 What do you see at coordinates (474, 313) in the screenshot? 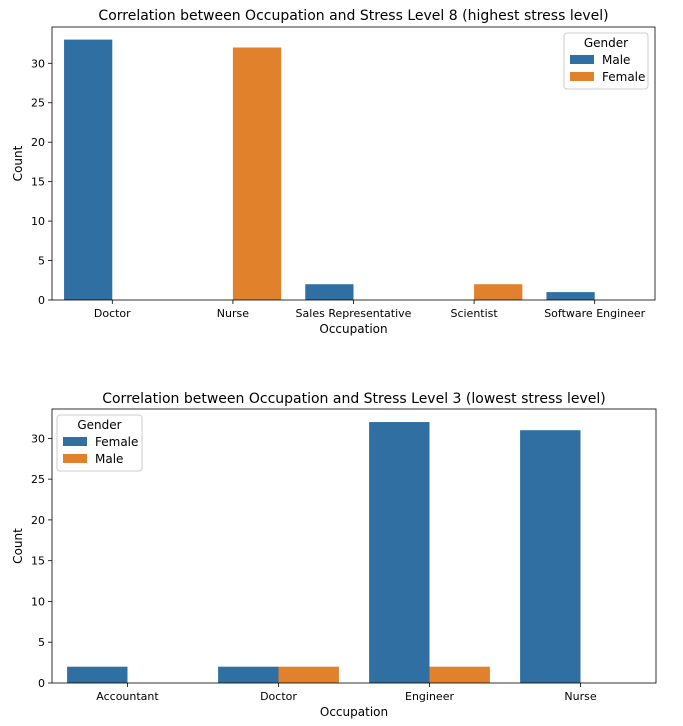
I see `x-tick-label: Scientist` at bounding box center [474, 313].